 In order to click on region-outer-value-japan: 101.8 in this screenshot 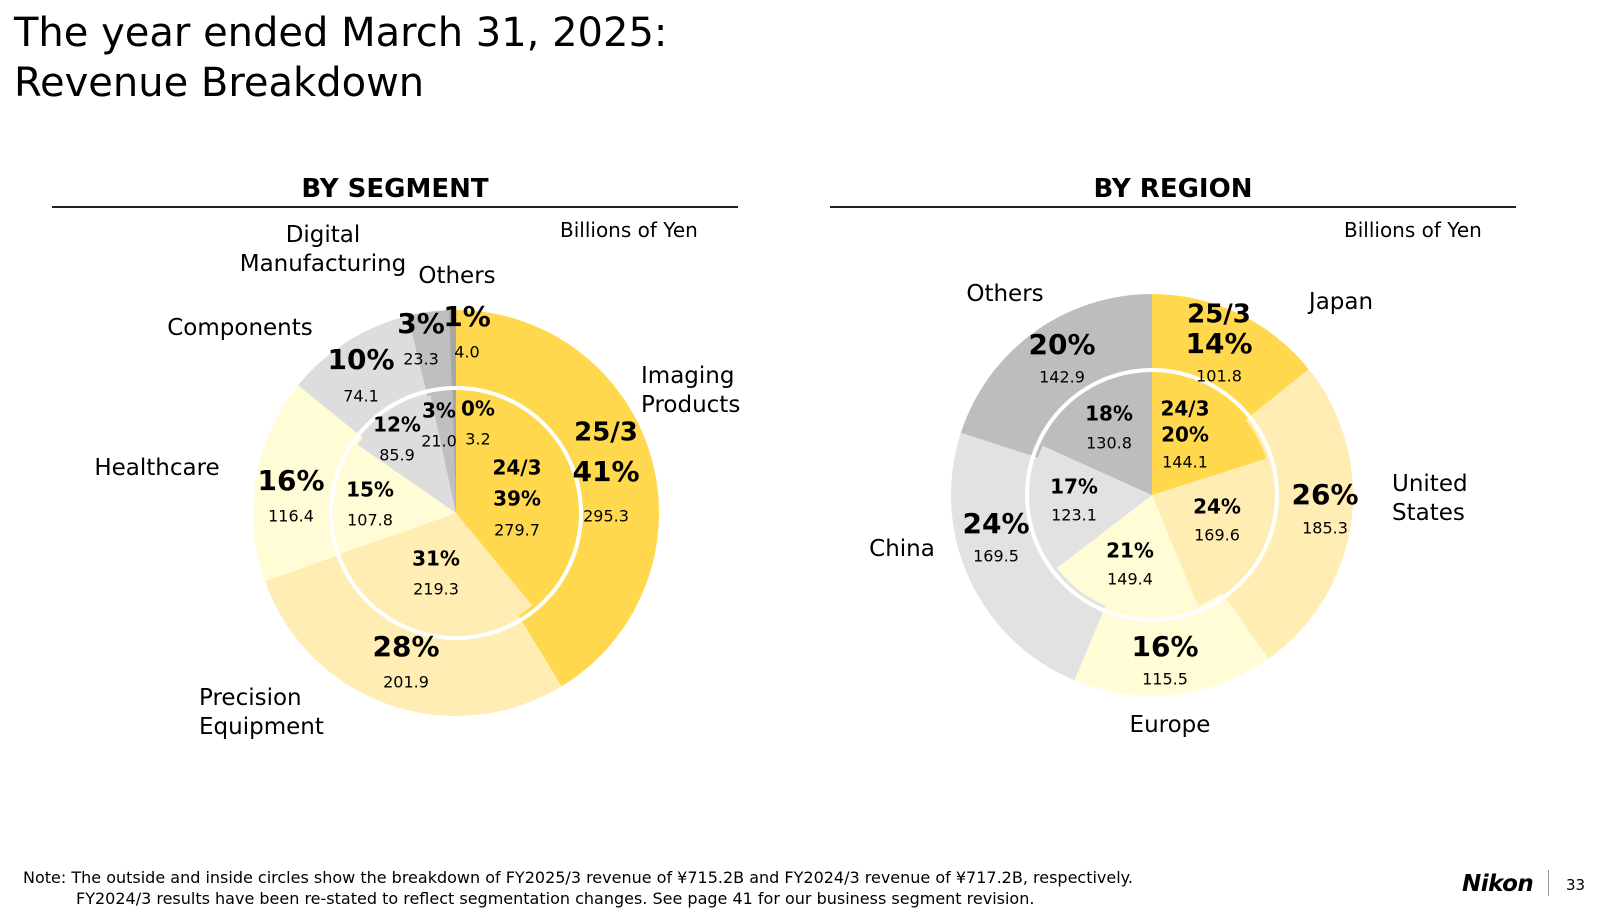, I will do `click(1219, 376)`.